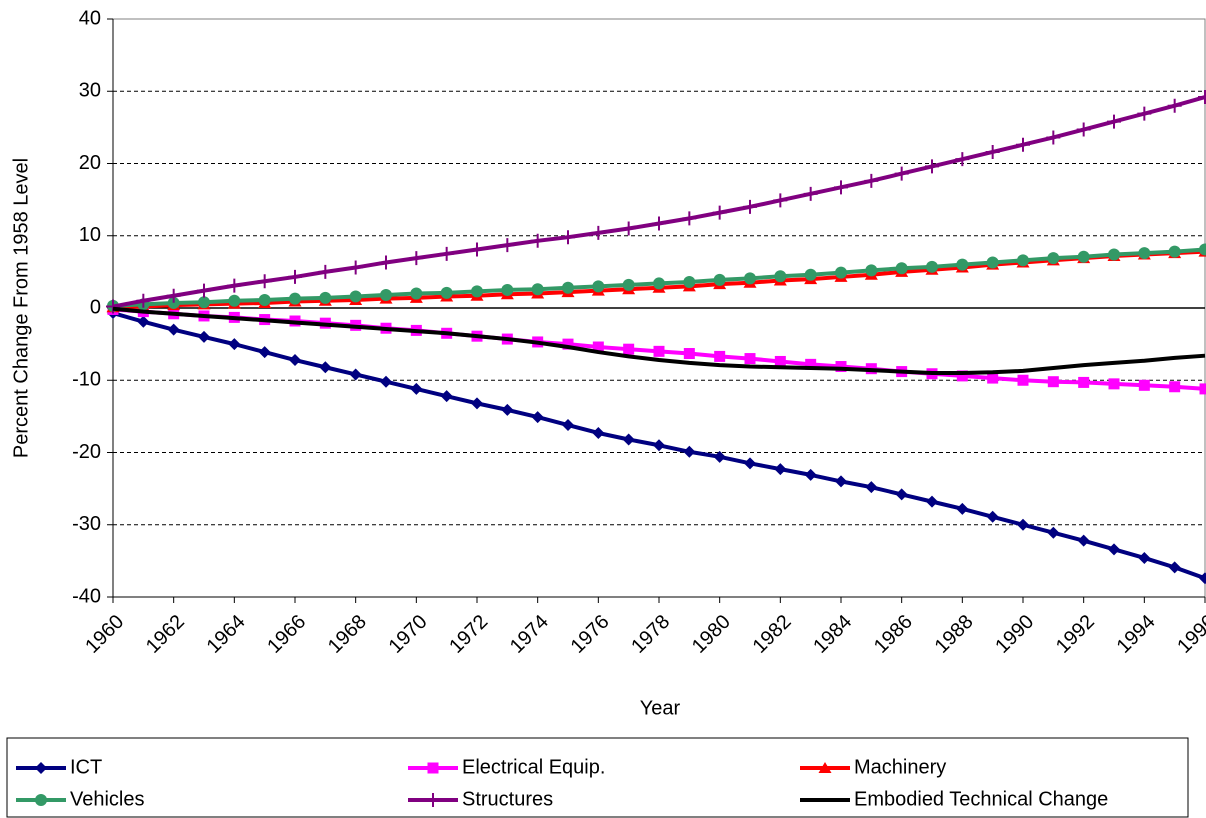  What do you see at coordinates (86, 452) in the screenshot?
I see `y-tick-label: -20` at bounding box center [86, 452].